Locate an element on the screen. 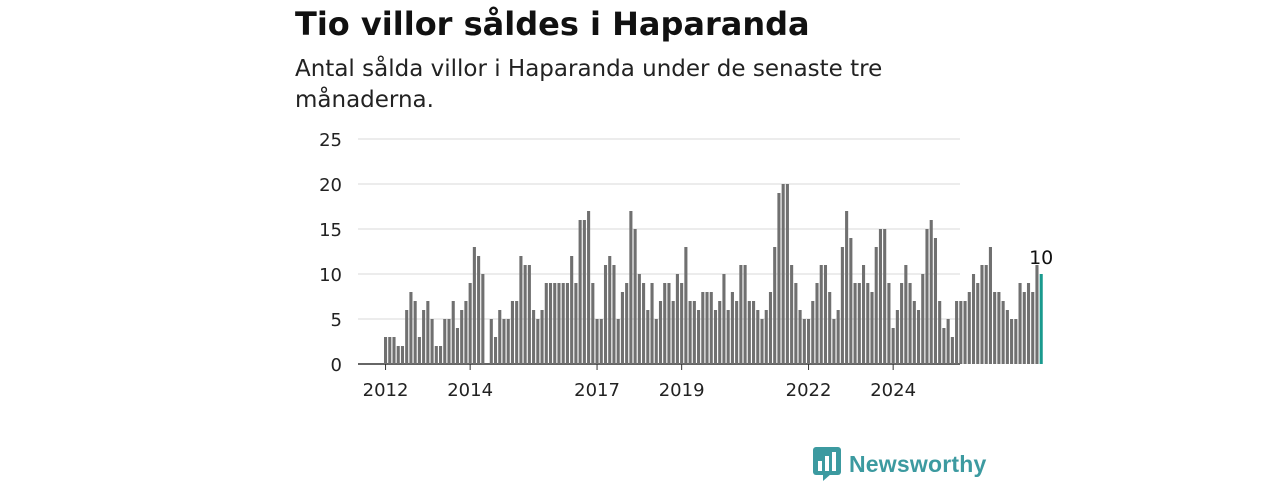 This screenshot has width=1280, height=482. last-value-label: 10 is located at coordinates (1041, 258).